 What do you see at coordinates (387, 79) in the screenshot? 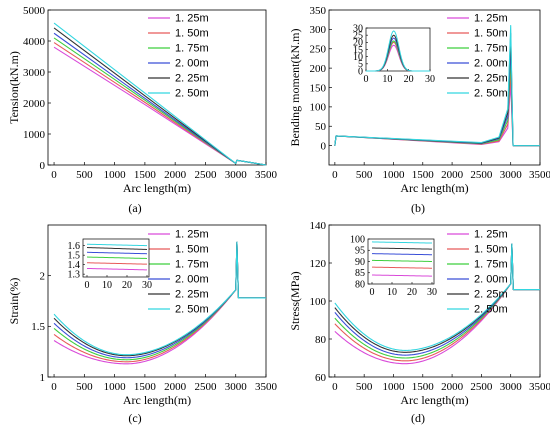
I see `inset-x-tick-label: 10` at bounding box center [387, 79].